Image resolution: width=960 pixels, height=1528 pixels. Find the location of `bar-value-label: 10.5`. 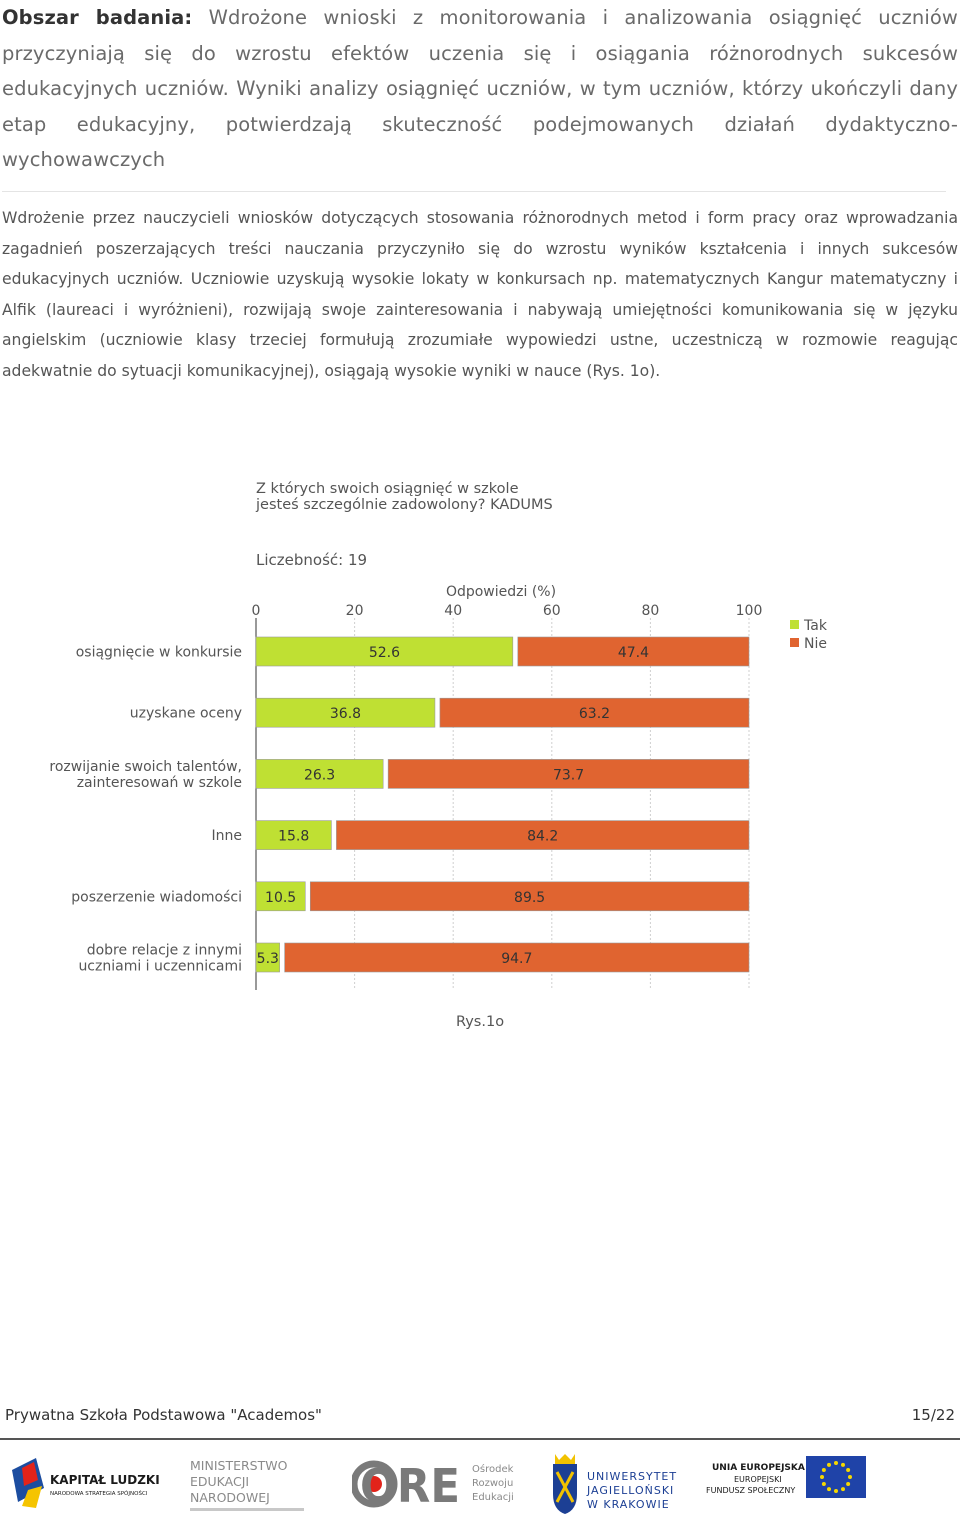

bar-value-label: 10.5 is located at coordinates (280, 898).